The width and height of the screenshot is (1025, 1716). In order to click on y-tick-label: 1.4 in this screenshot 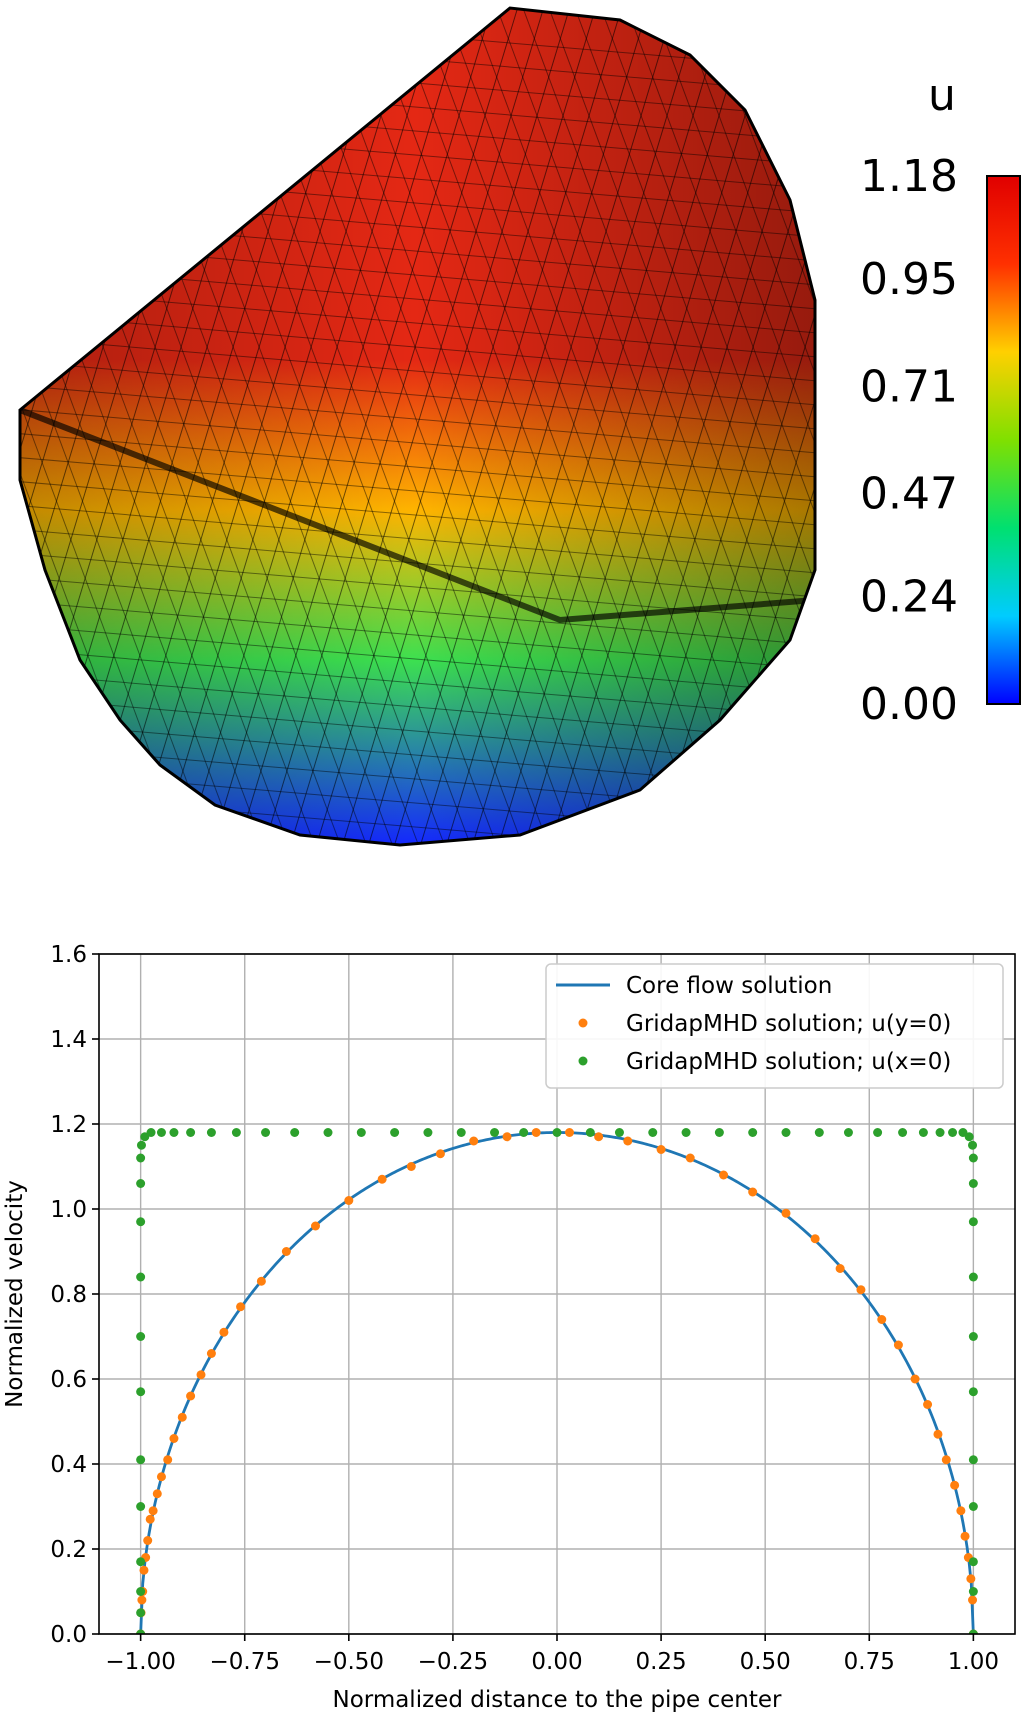, I will do `click(68, 1040)`.